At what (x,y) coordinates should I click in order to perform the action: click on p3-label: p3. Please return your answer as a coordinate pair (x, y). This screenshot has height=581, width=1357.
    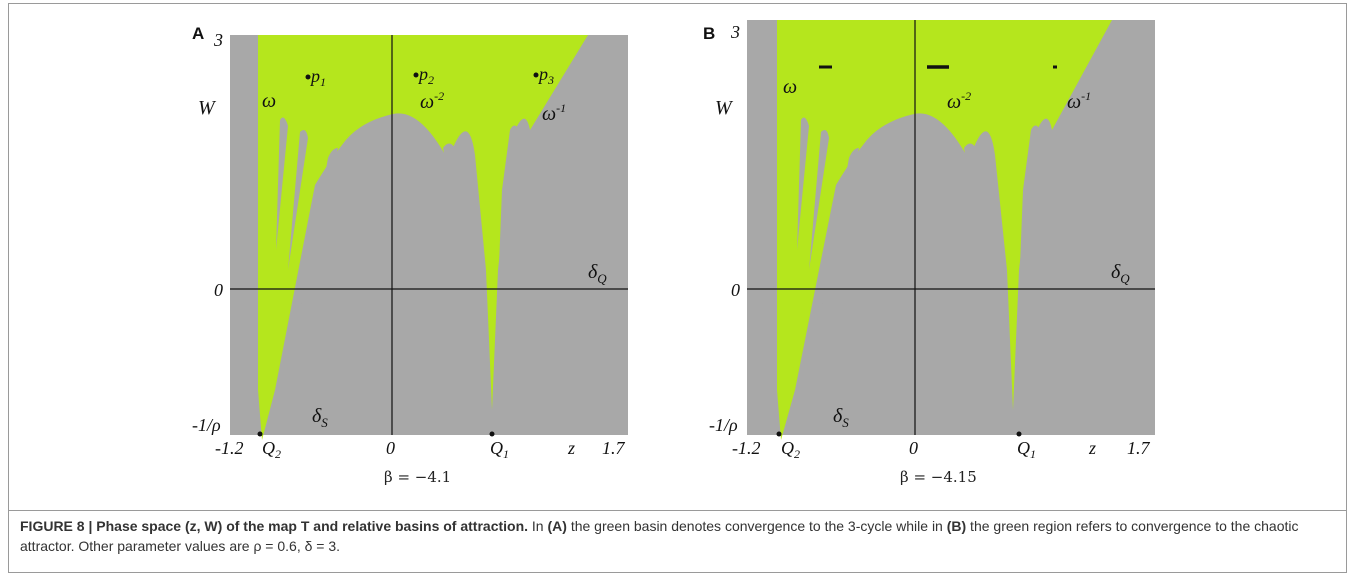
    Looking at the image, I should click on (545, 75).